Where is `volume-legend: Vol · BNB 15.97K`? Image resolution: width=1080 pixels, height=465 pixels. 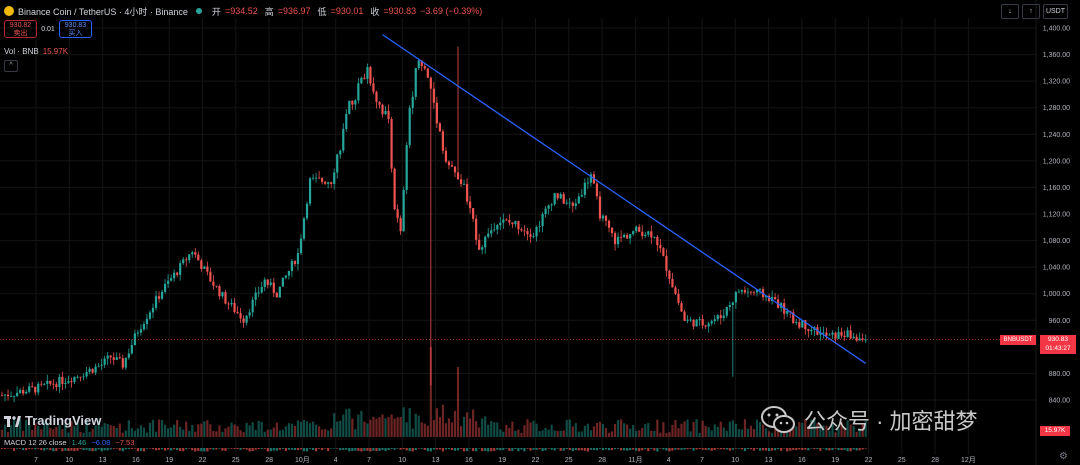 volume-legend: Vol · BNB 15.97K is located at coordinates (36, 51).